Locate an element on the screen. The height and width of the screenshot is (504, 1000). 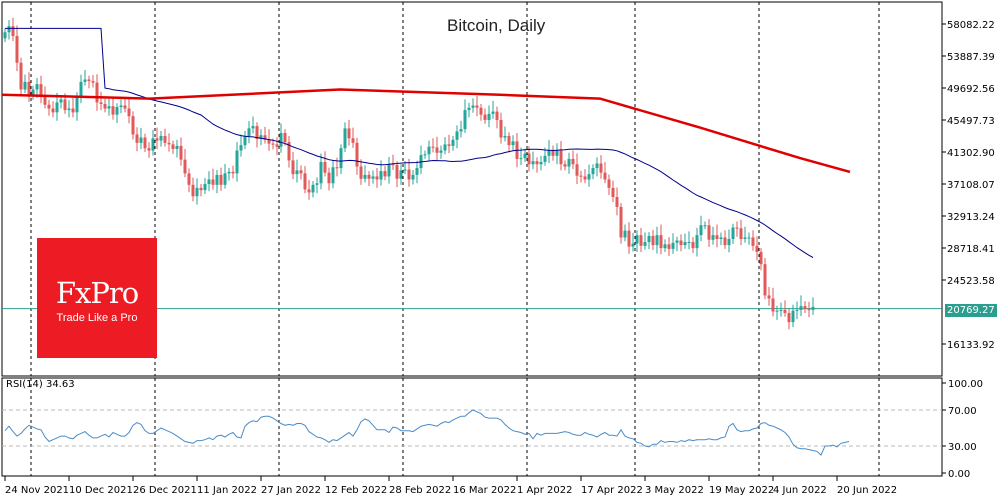
rsi-tick-label: 0.00 is located at coordinates (959, 474).